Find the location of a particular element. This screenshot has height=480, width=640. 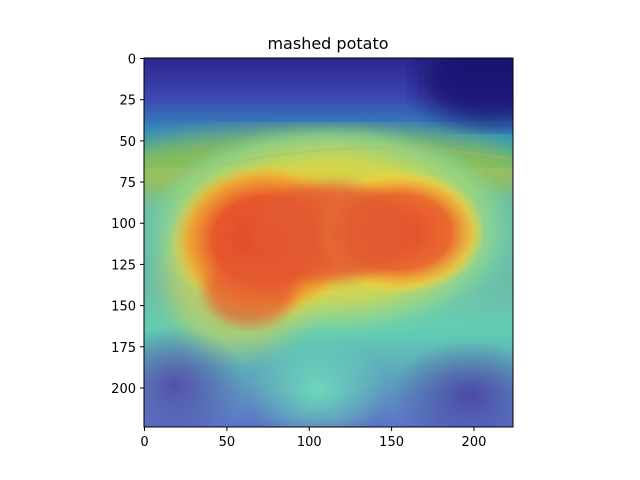

y-tick-label: 200 is located at coordinates (123, 389).